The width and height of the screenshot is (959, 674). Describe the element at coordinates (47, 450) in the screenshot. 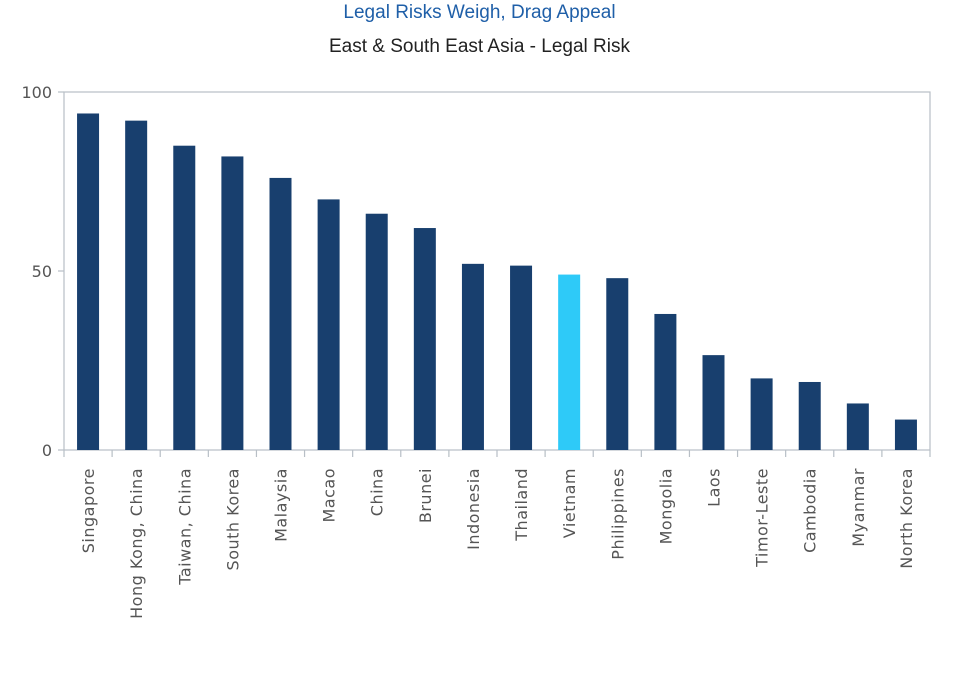

I see `y-tick-label: 0` at that location.